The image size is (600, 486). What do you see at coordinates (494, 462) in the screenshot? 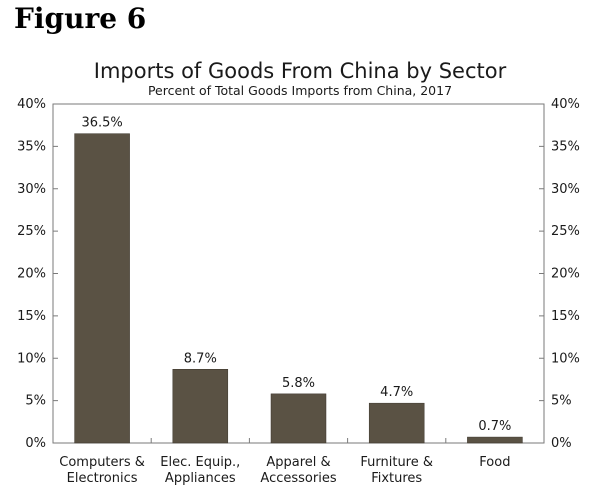
I see `category-label: Food` at bounding box center [494, 462].